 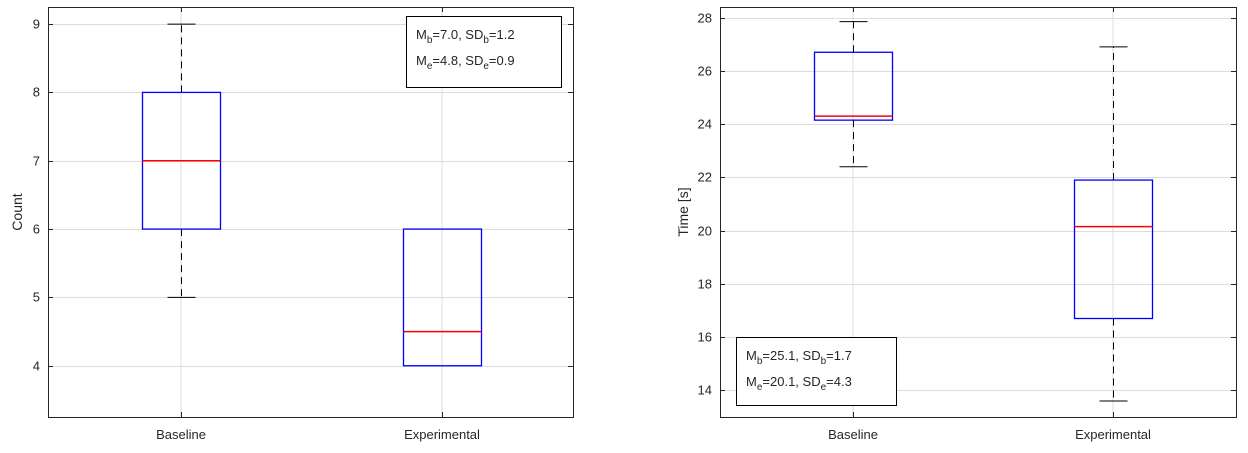 What do you see at coordinates (36, 24) in the screenshot?
I see `y-tick-label: 9` at bounding box center [36, 24].